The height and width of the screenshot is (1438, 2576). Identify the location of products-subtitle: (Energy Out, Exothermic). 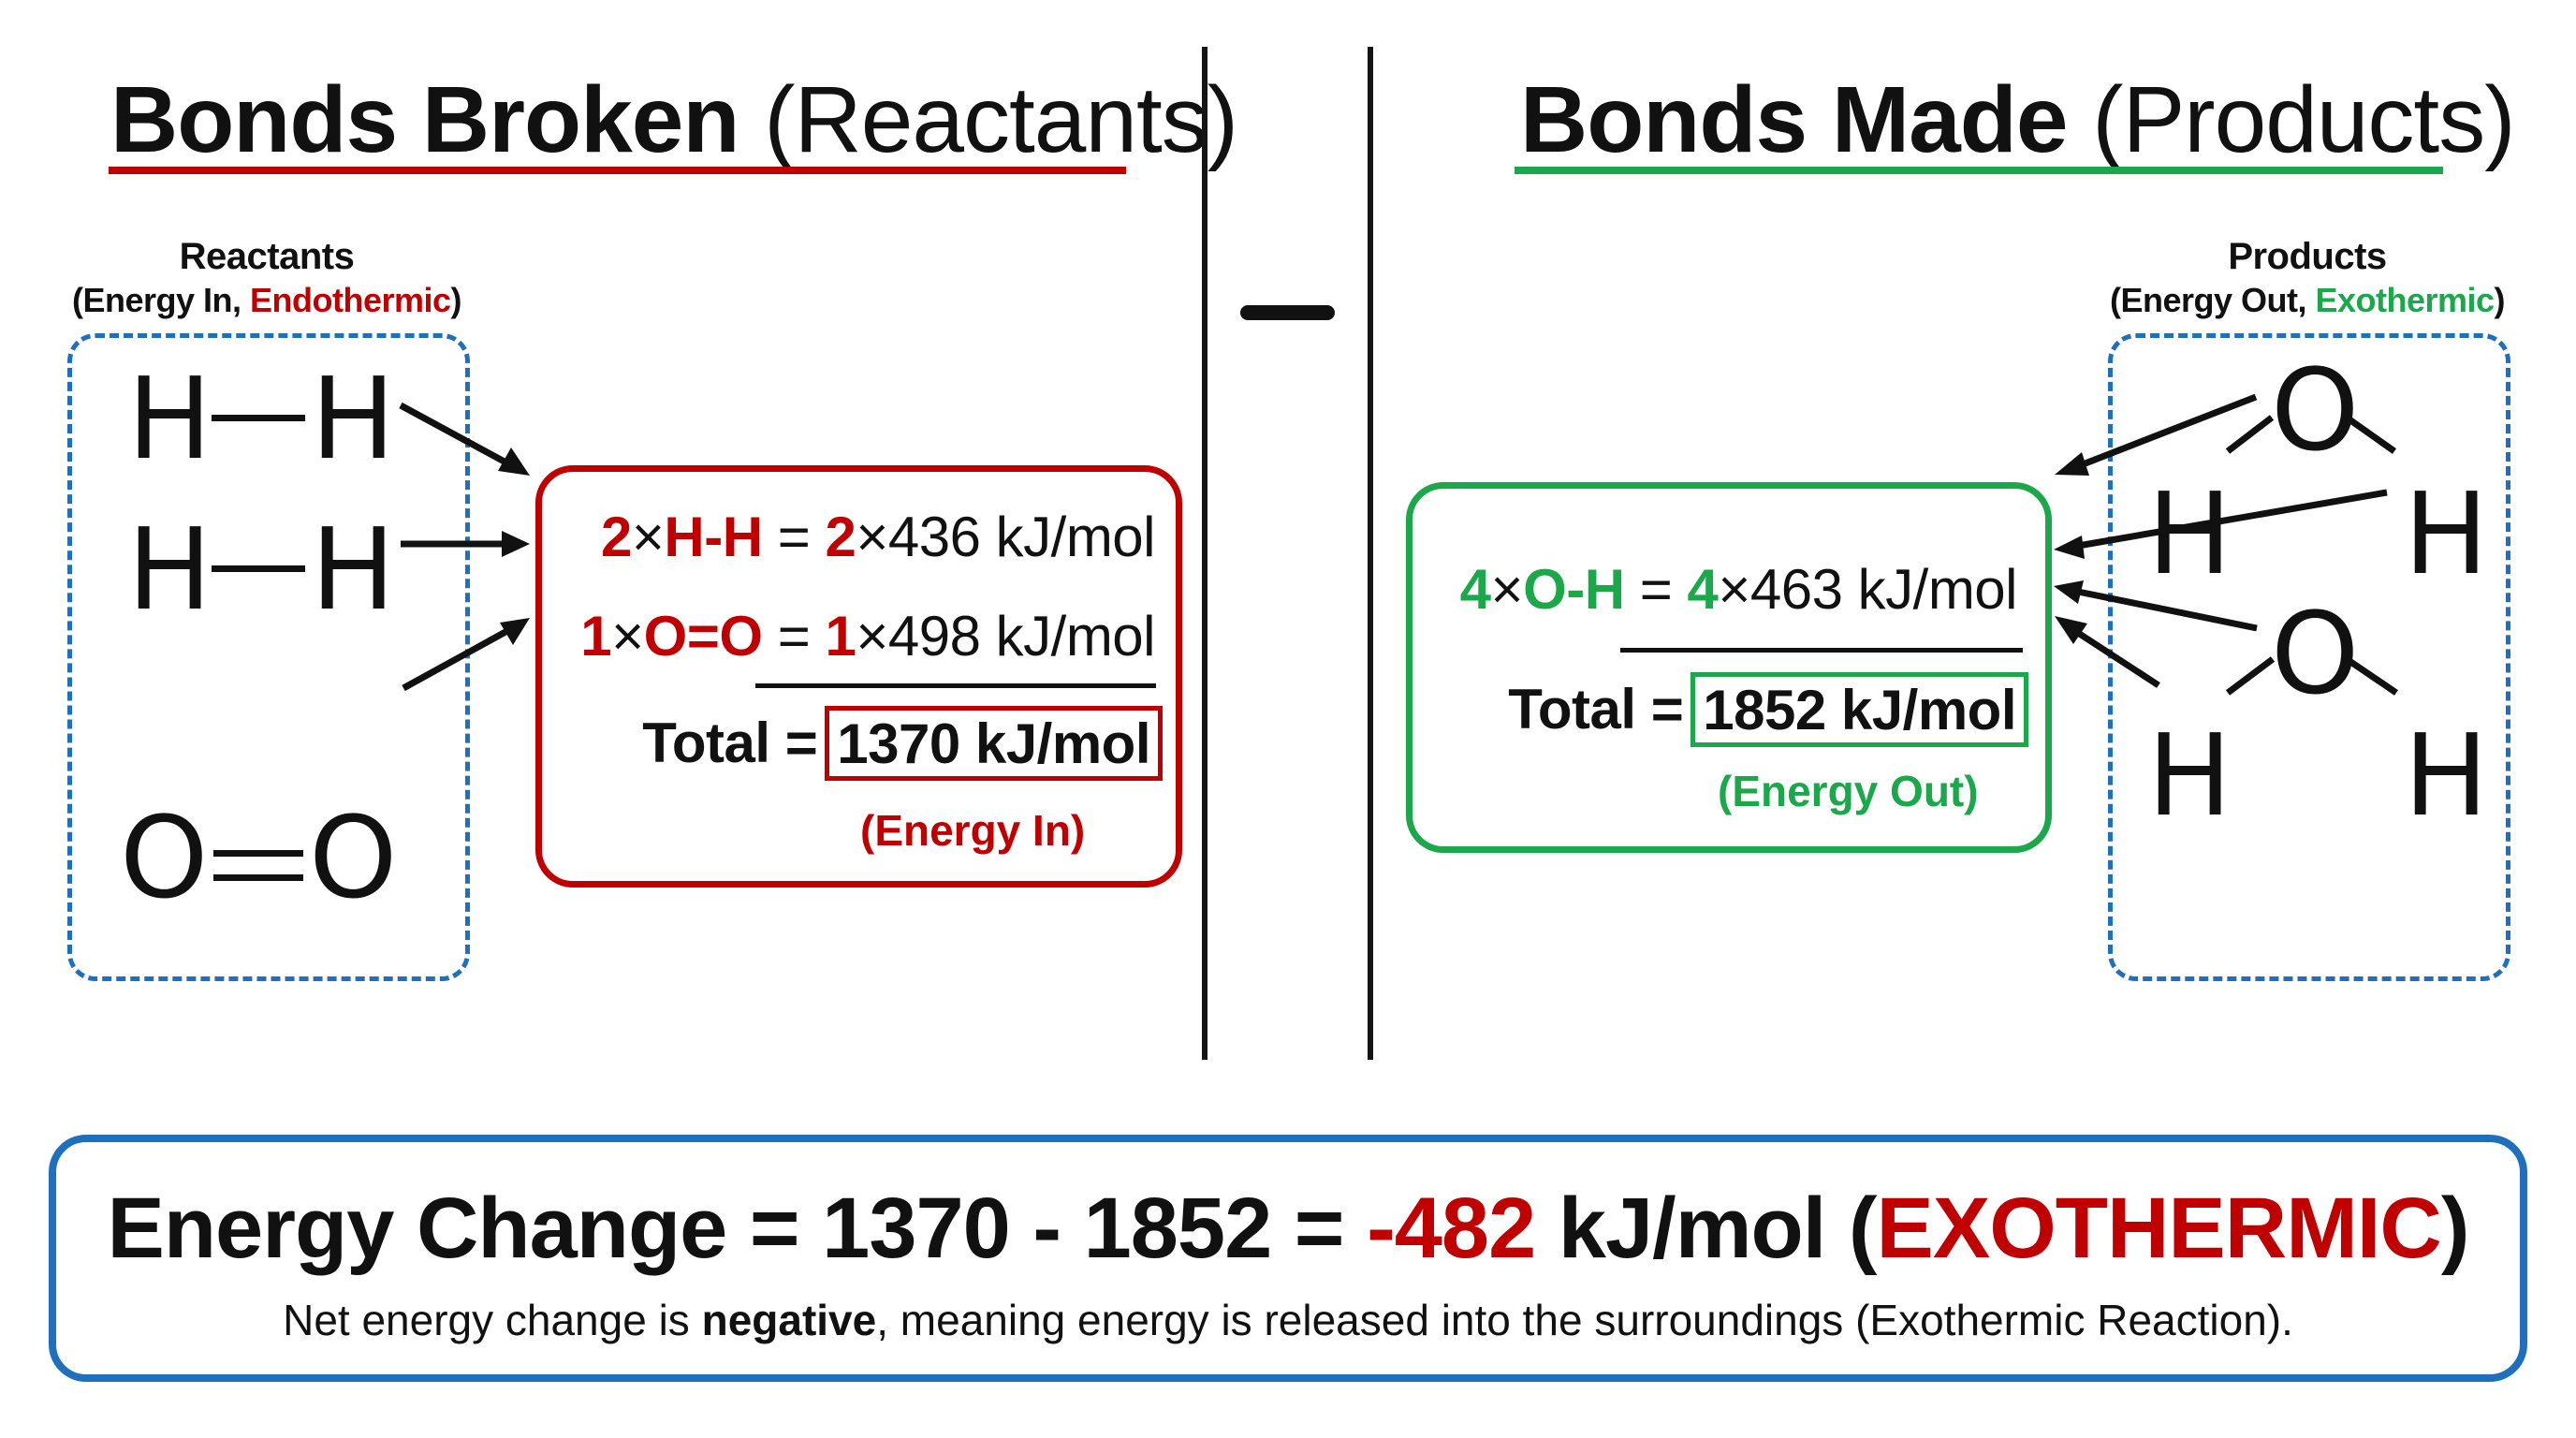
(2307, 300).